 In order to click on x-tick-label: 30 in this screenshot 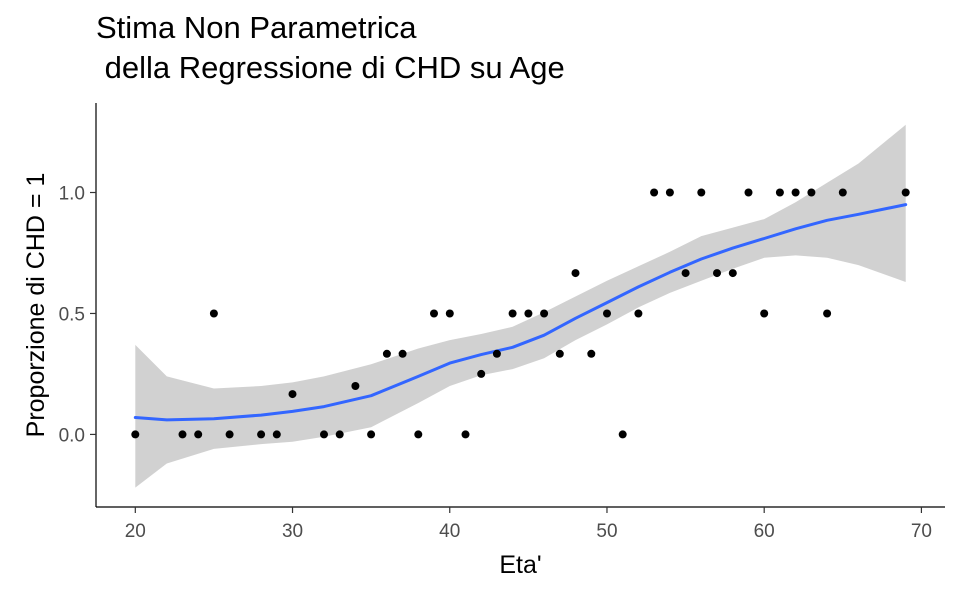, I will do `click(292, 531)`.